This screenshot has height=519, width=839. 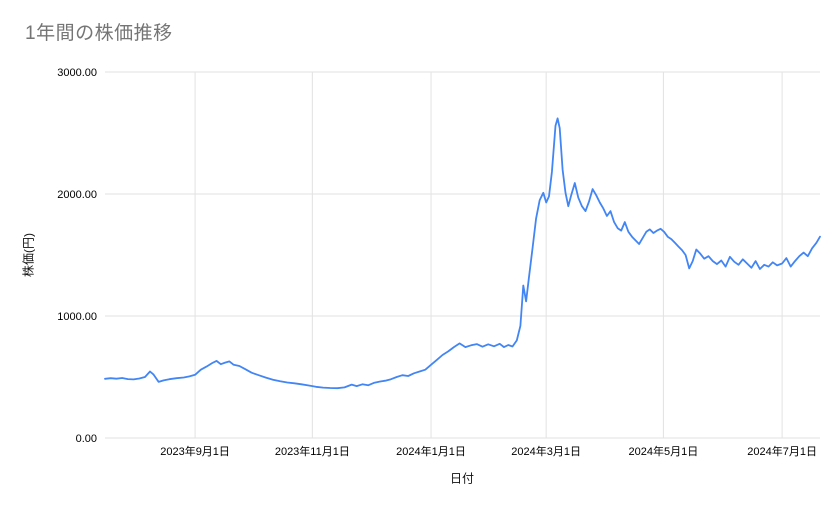 I want to click on x-axis-title: 日付, so click(x=462, y=478).